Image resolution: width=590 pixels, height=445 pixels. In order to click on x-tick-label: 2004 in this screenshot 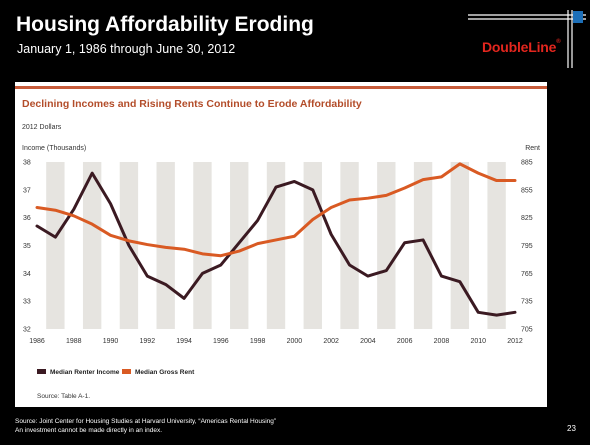, I will do `click(368, 341)`.